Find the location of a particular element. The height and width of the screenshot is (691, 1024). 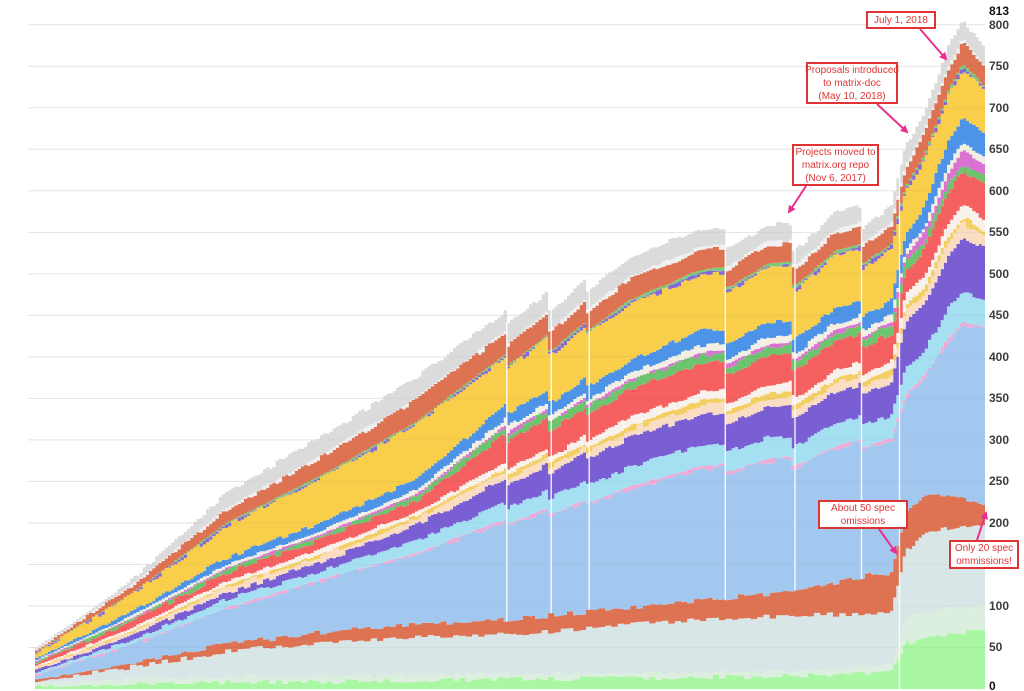

annotation-arrow-proposals-introduced is located at coordinates (892, 118).